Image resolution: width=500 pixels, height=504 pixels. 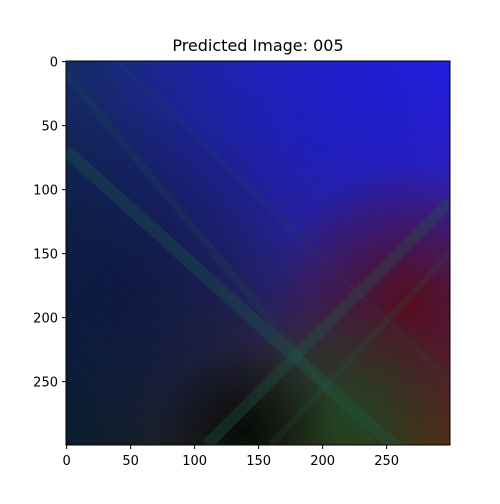 What do you see at coordinates (194, 461) in the screenshot?
I see `x-tick-label: 100` at bounding box center [194, 461].